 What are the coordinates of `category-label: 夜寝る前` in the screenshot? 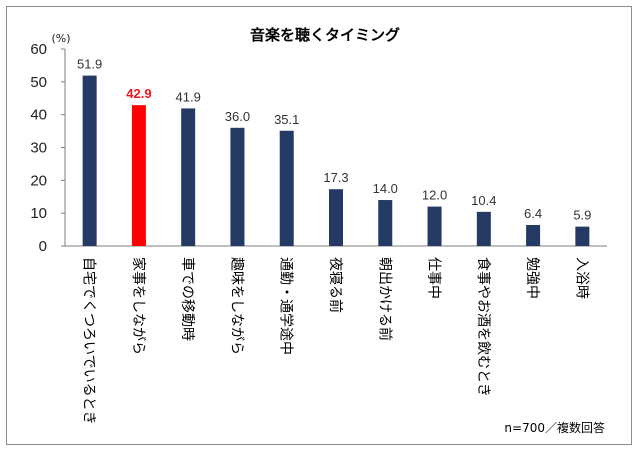 It's located at (335, 285).